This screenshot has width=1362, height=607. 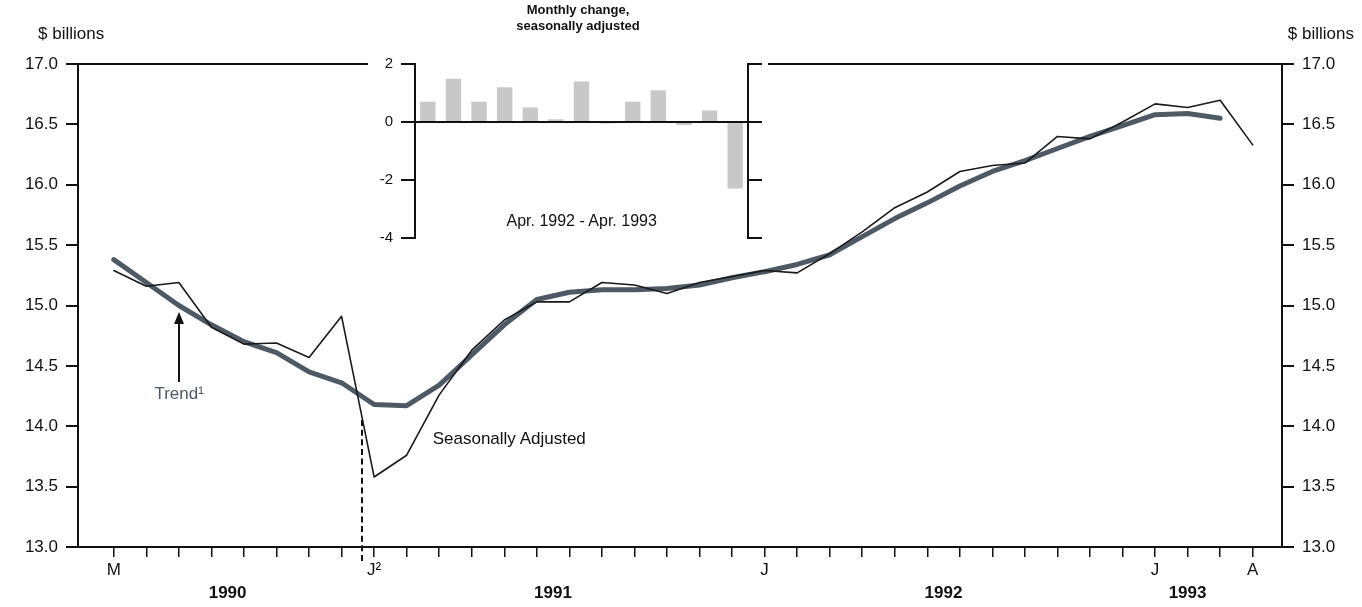 I want to click on y-tick-label: 0, so click(x=388, y=121).